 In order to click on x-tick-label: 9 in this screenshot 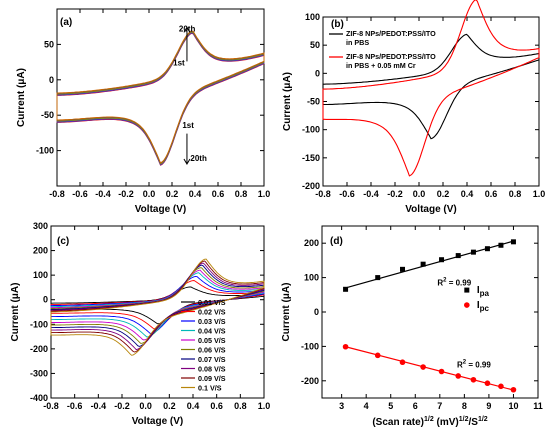, I will do `click(488, 406)`.